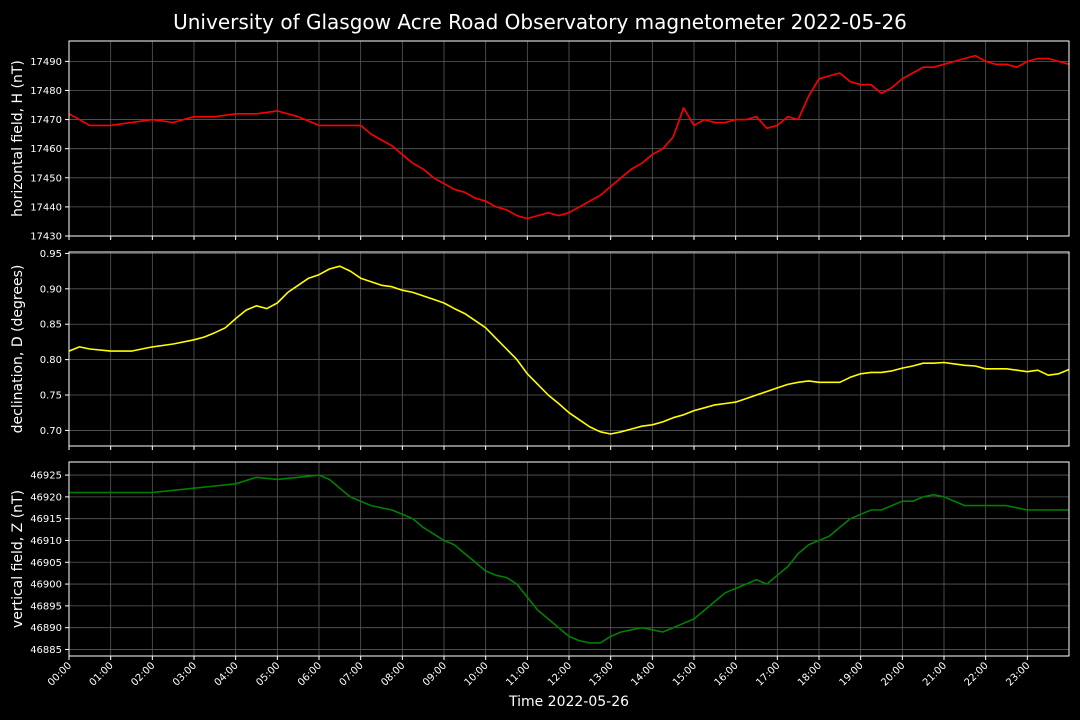 The height and width of the screenshot is (720, 1080). Describe the element at coordinates (46, 178) in the screenshot. I see `y-tick-label: 17450` at that location.